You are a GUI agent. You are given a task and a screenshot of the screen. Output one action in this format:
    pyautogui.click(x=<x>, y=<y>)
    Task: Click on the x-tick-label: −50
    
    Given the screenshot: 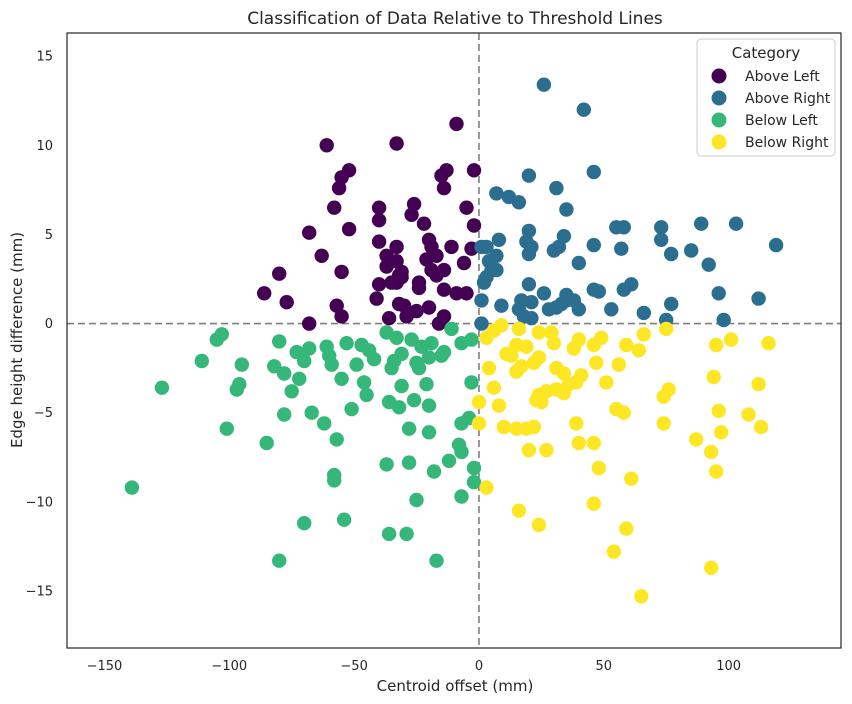 What is the action you would take?
    pyautogui.click(x=353, y=666)
    